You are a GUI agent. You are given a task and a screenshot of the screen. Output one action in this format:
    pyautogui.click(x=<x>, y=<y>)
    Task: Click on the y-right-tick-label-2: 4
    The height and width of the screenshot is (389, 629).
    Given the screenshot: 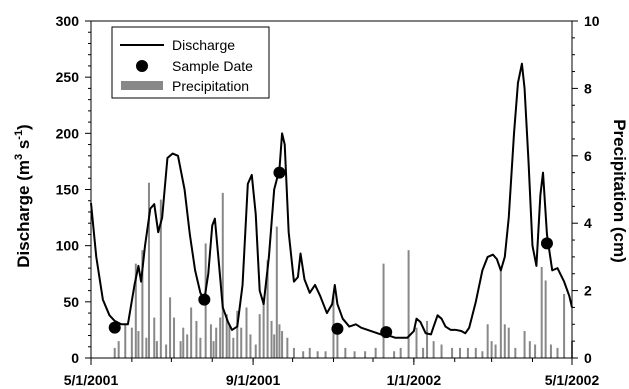 What is the action you would take?
    pyautogui.click(x=588, y=223)
    